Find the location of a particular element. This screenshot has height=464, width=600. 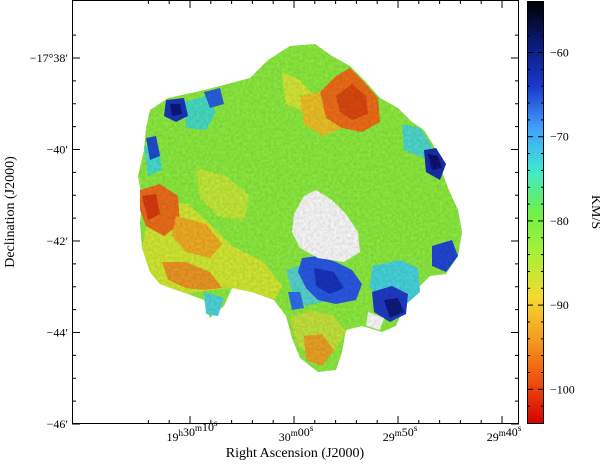

colorbar-tick-label: −70 is located at coordinates (559, 137).